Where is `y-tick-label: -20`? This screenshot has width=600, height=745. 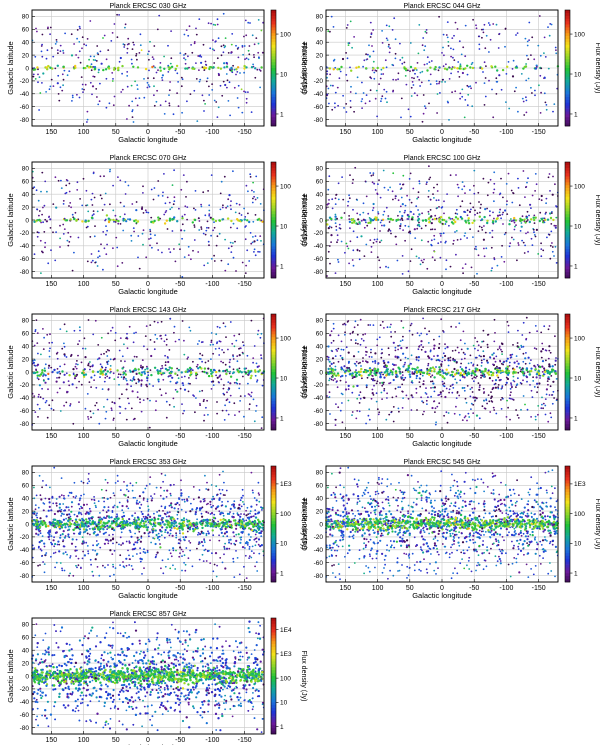
y-tick-label: -20 is located at coordinates (25, 233).